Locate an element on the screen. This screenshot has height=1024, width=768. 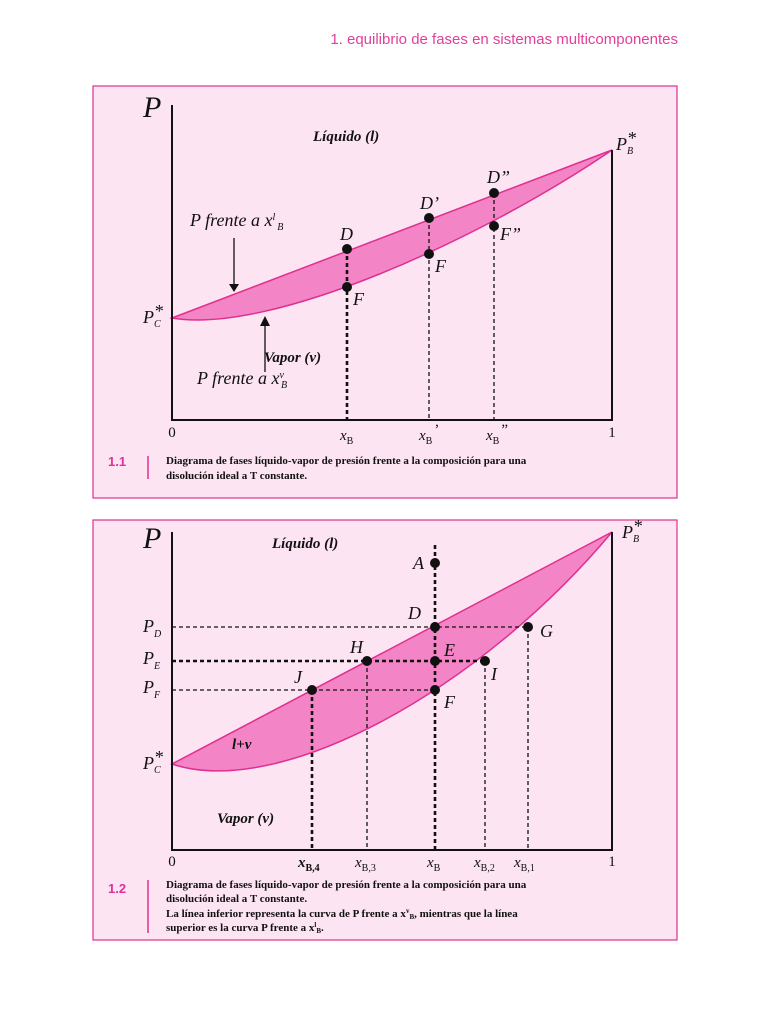
y-label: PD is located at coordinates (152, 628).